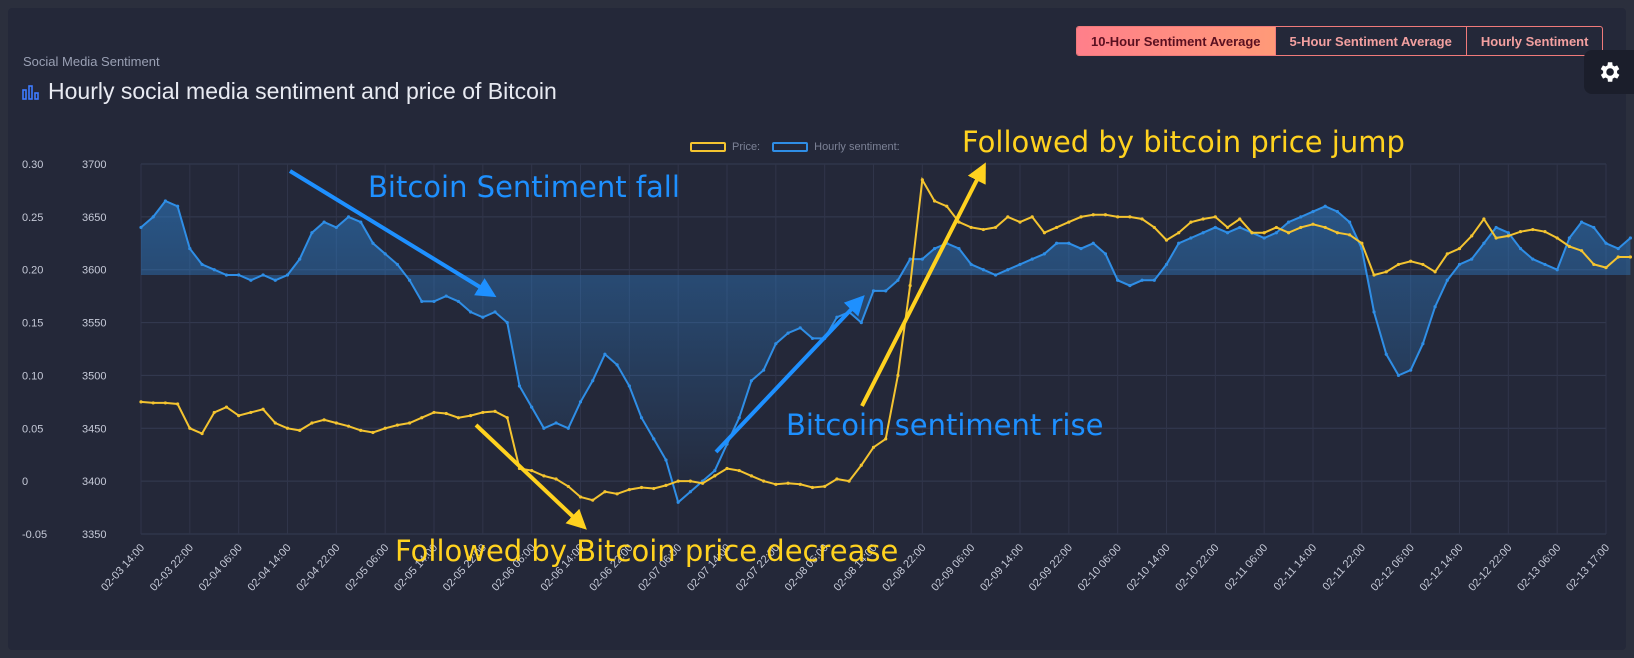 Image resolution: width=1634 pixels, height=658 pixels. What do you see at coordinates (172, 568) in the screenshot?
I see `x-tick-label: 02-03 22:00` at bounding box center [172, 568].